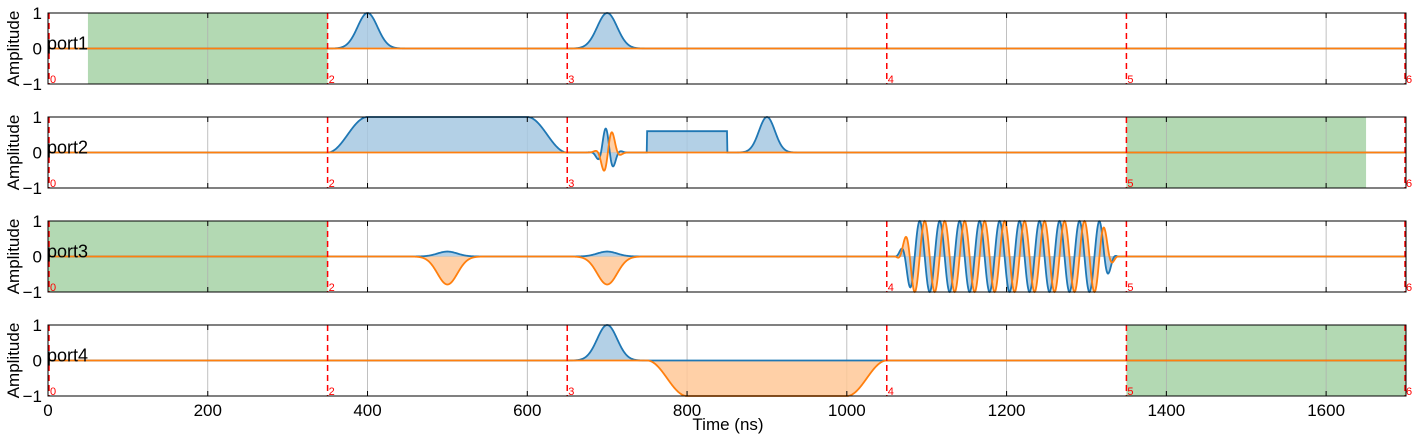 This screenshot has height=440, width=1419. I want to click on port-label: port1, so click(67, 44).